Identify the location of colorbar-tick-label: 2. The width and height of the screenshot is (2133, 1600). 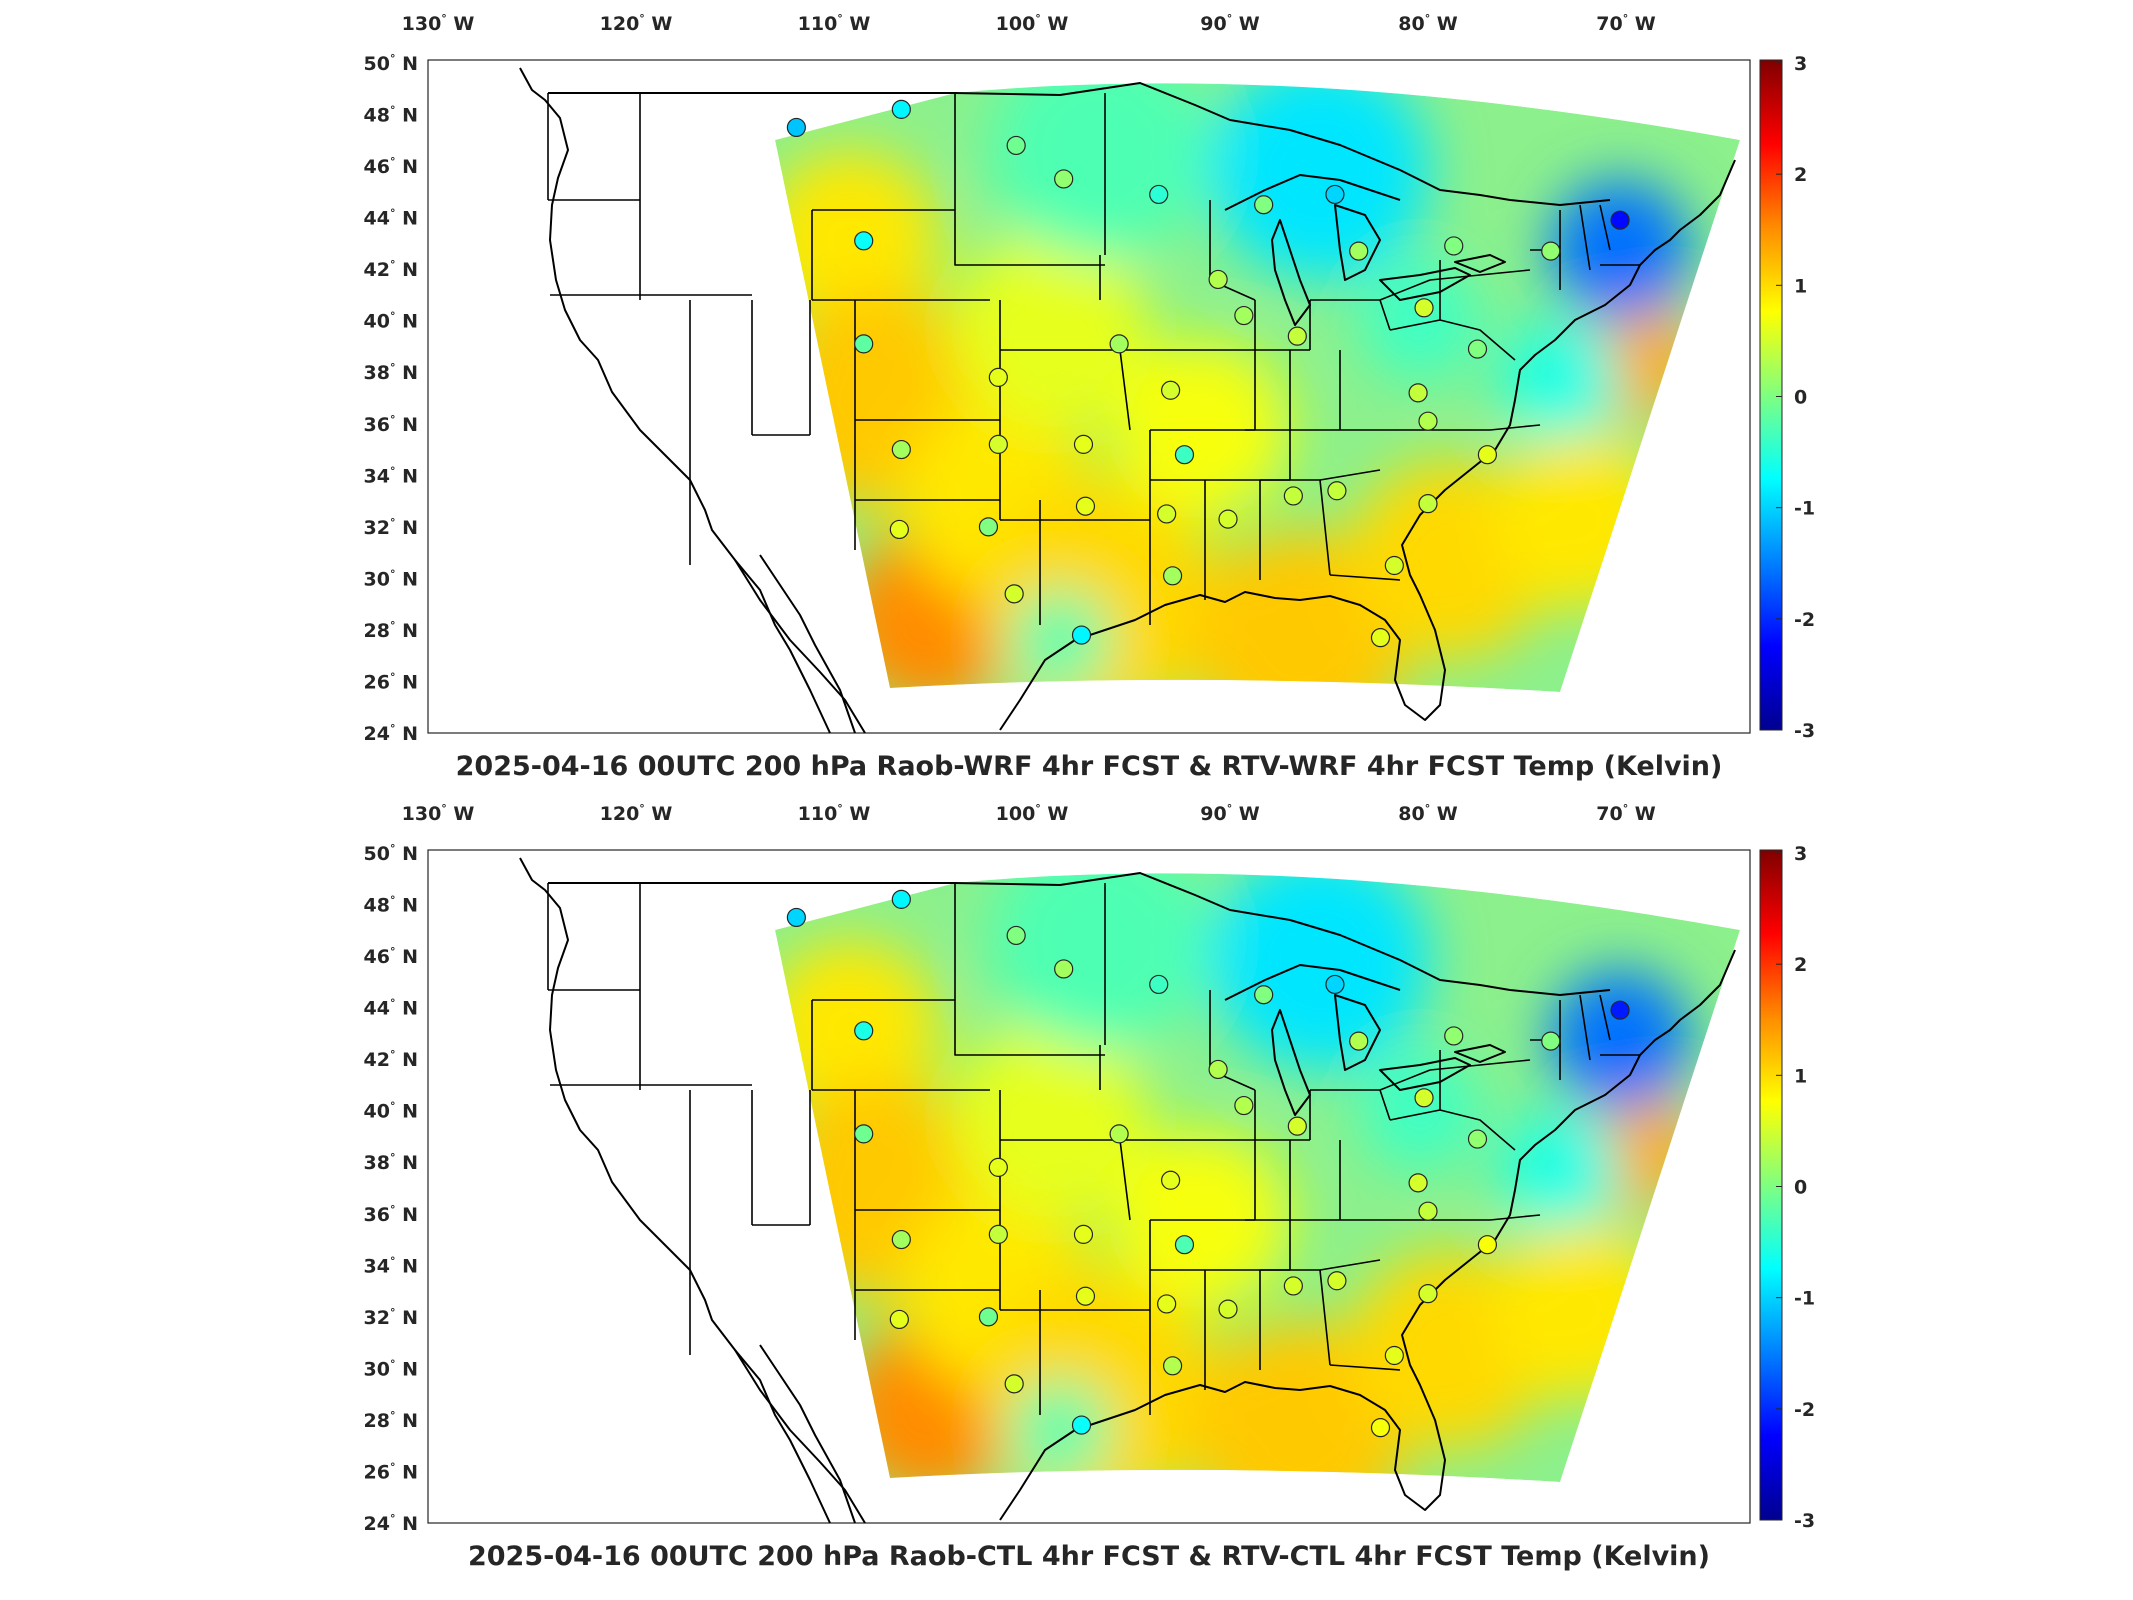
(1800, 965).